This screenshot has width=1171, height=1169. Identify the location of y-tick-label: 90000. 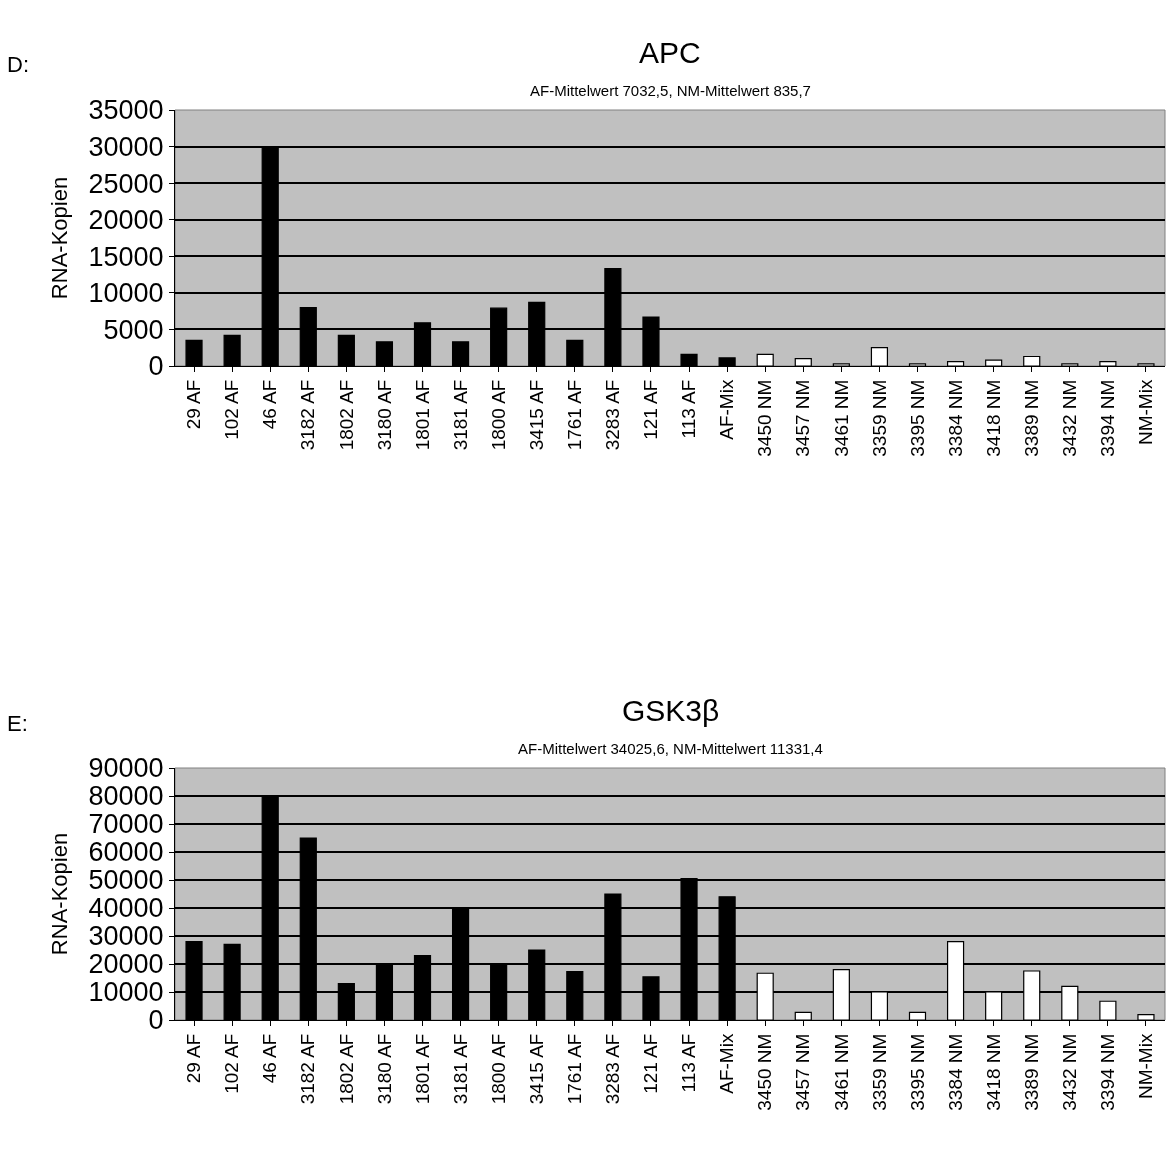
(126, 768).